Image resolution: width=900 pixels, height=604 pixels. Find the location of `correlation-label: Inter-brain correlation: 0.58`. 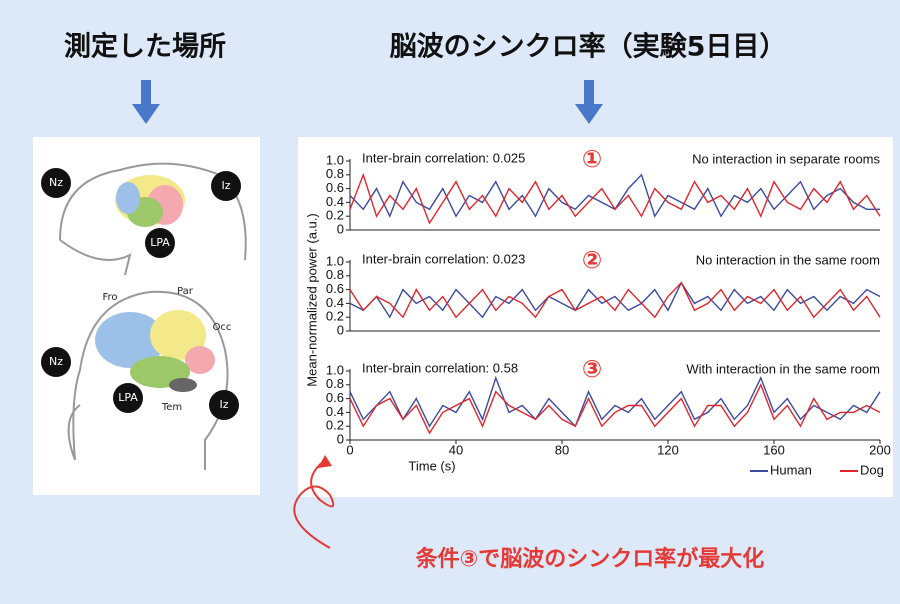

correlation-label: Inter-brain correlation: 0.58 is located at coordinates (440, 367).